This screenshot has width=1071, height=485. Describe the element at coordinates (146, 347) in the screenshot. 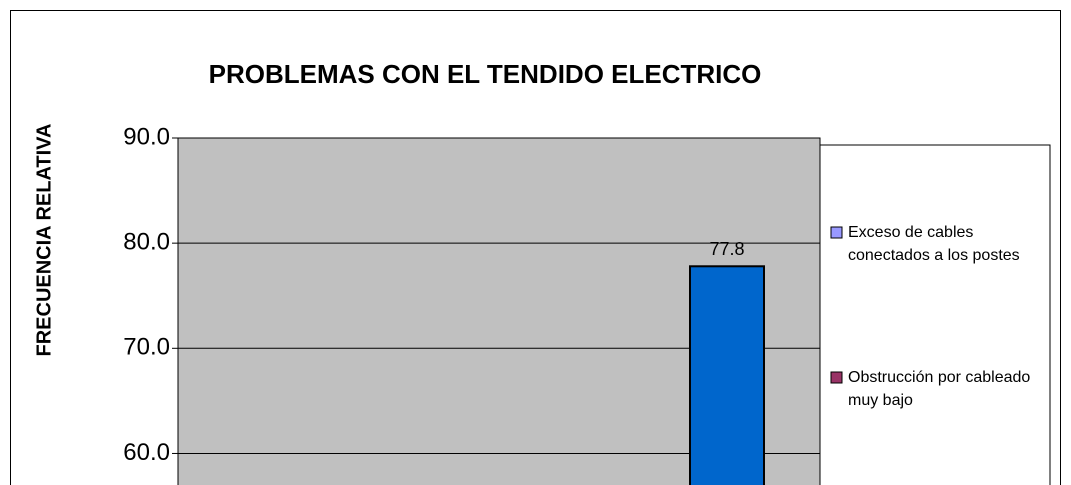

I see `y-tick-label: 70.0` at that location.